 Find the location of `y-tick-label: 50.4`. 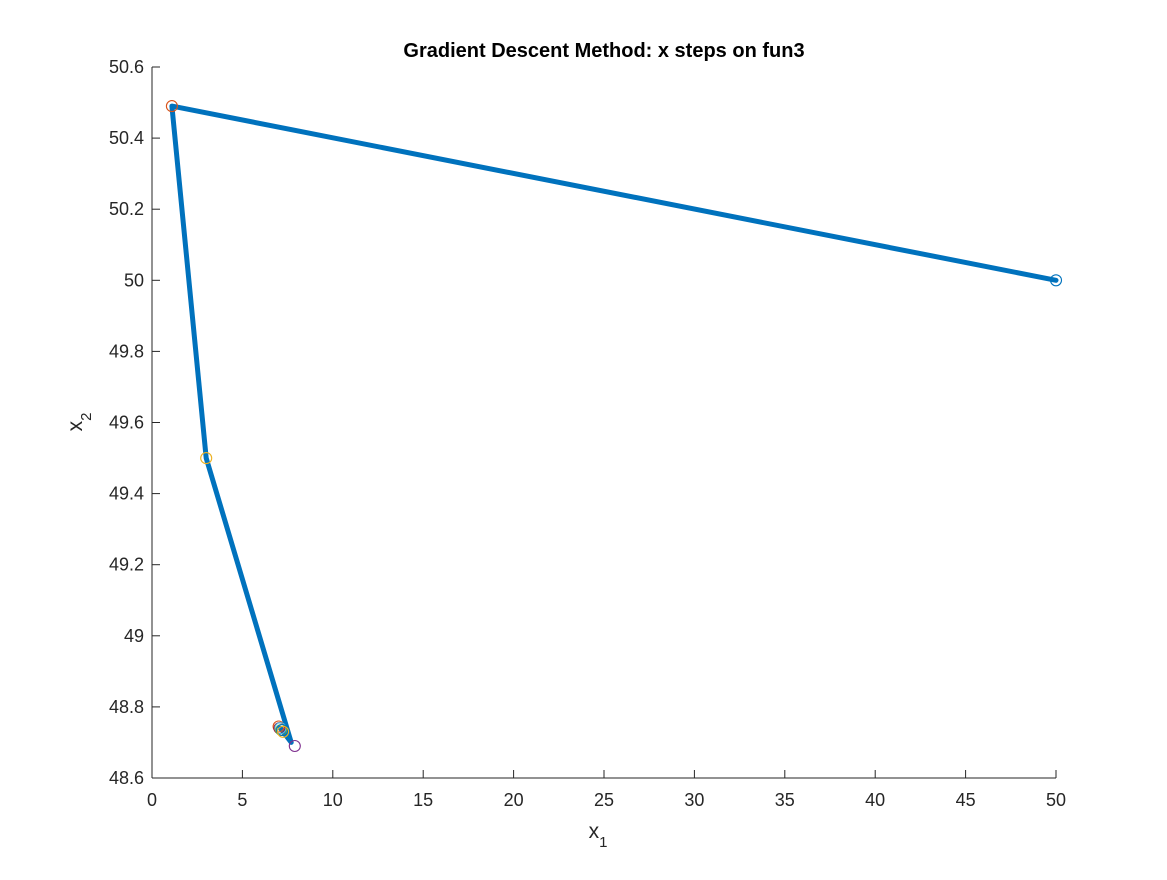

y-tick-label: 50.4 is located at coordinates (126, 138).